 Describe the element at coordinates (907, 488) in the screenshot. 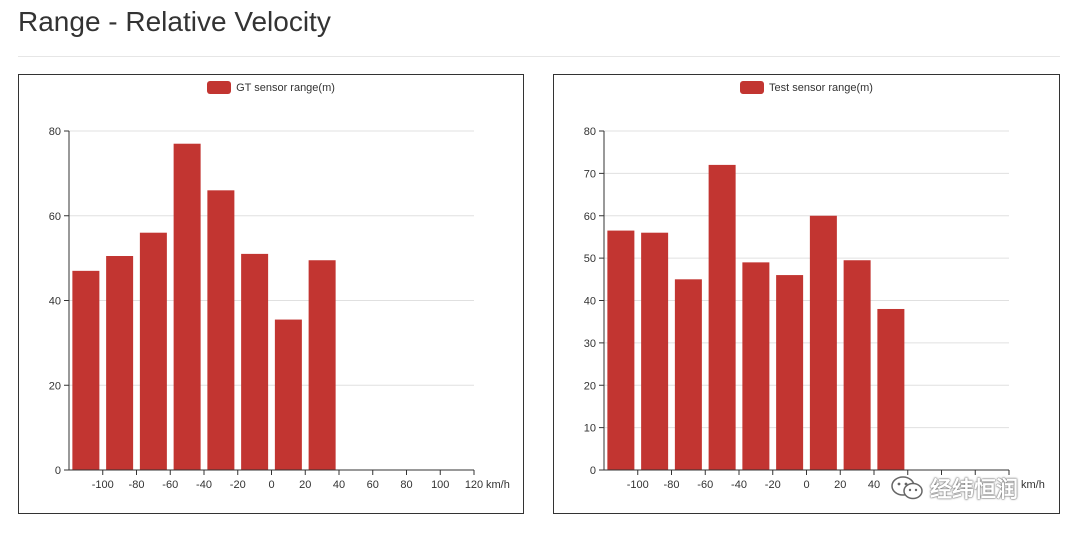

I see `wechat-icon` at that location.